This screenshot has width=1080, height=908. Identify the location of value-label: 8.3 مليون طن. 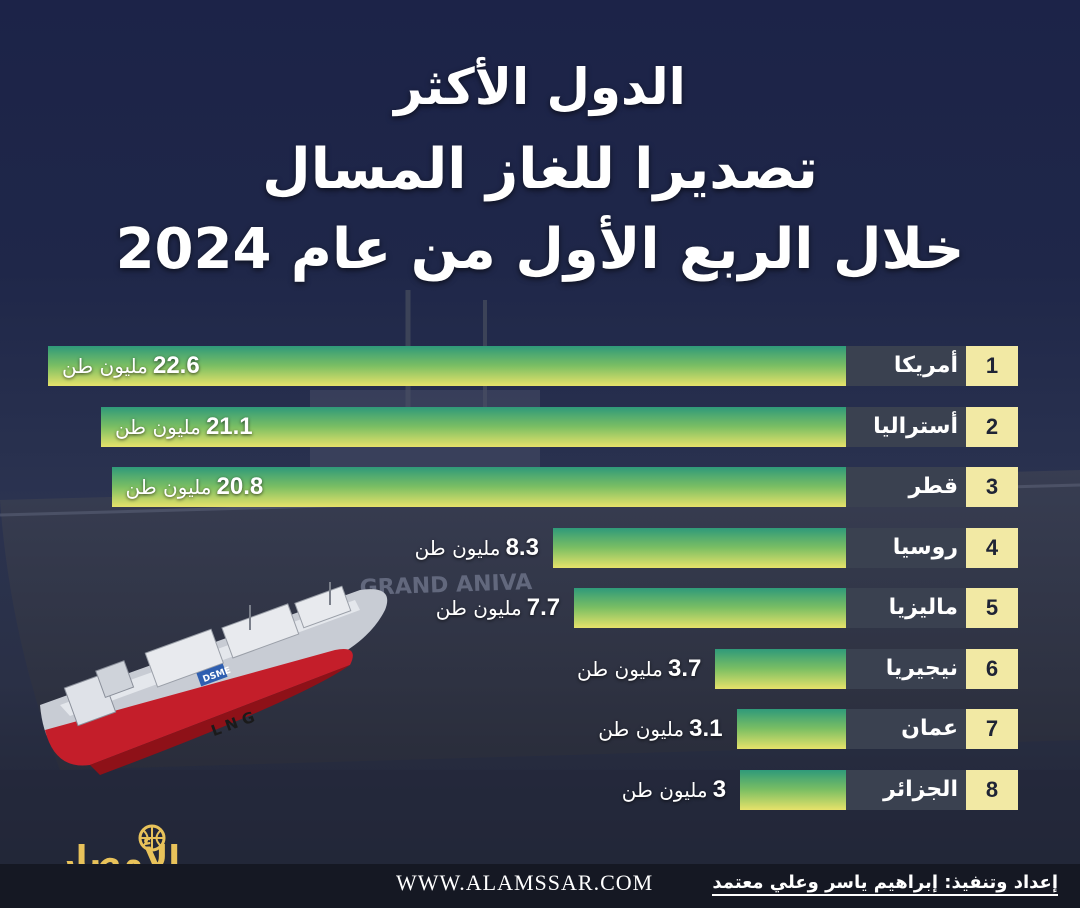
(477, 548).